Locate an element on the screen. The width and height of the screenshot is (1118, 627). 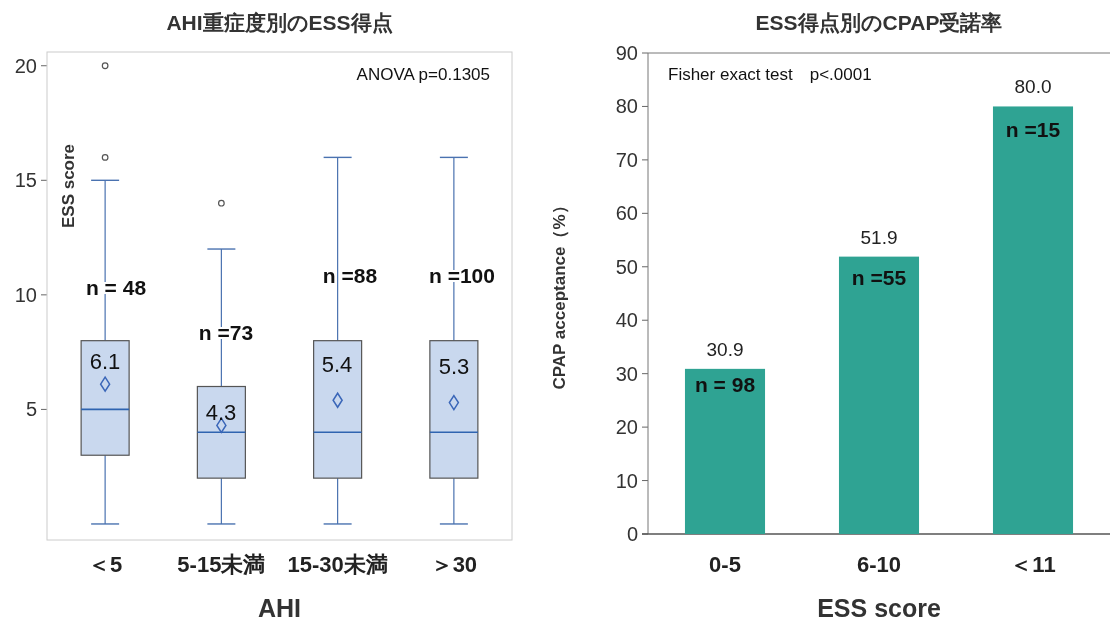
y-tick-label: 60 is located at coordinates (626, 213).